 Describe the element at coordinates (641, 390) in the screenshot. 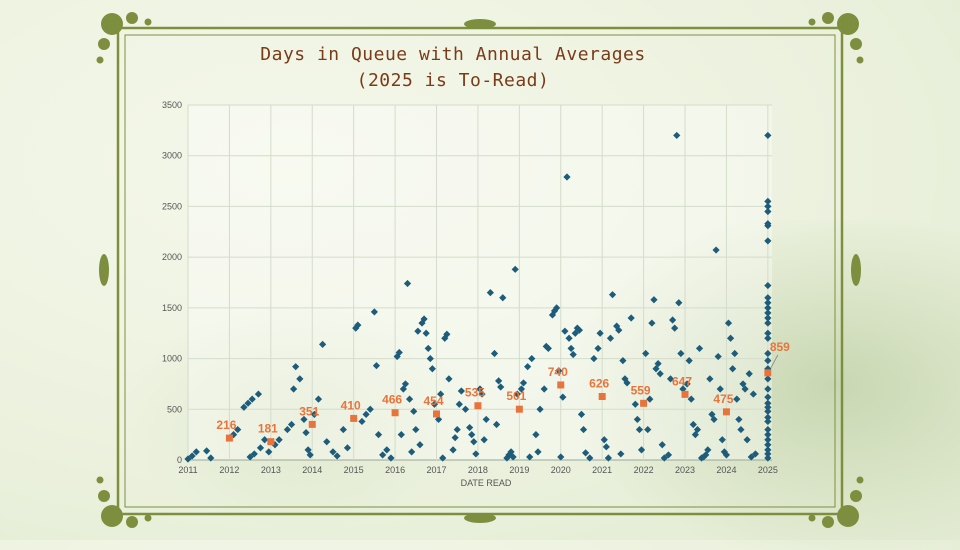

I see `average-label: 559` at that location.